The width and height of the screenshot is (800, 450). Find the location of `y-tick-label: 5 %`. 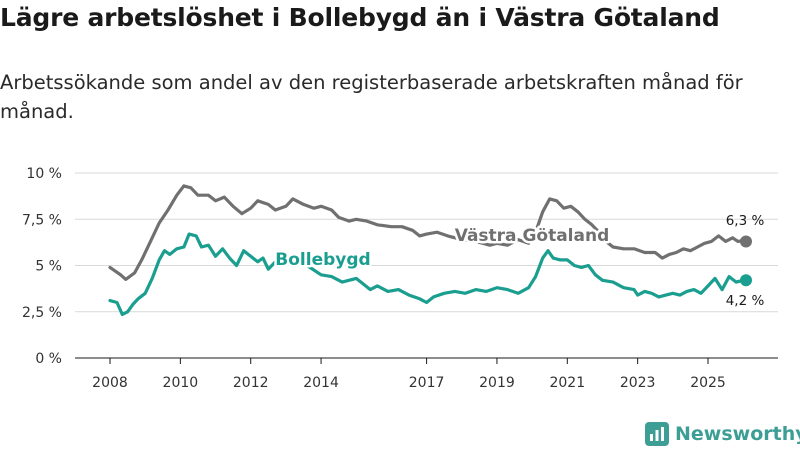

y-tick-label: 5 % is located at coordinates (48, 267).